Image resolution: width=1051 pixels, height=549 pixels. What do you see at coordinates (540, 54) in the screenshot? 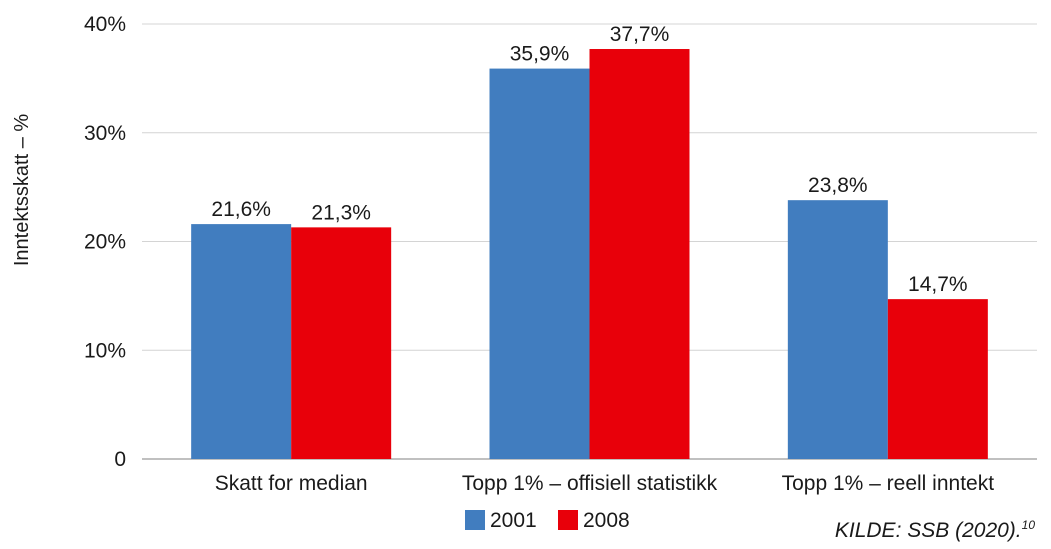
I see `data-label-2001-1: 35,9%` at bounding box center [540, 54].